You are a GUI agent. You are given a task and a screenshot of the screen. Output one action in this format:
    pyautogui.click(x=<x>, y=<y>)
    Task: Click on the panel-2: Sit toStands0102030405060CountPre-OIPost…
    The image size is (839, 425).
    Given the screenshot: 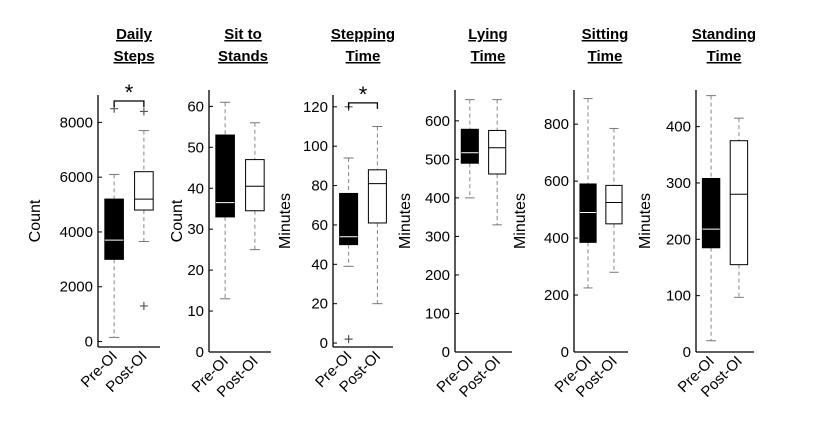 What is the action you would take?
    pyautogui.click(x=220, y=213)
    